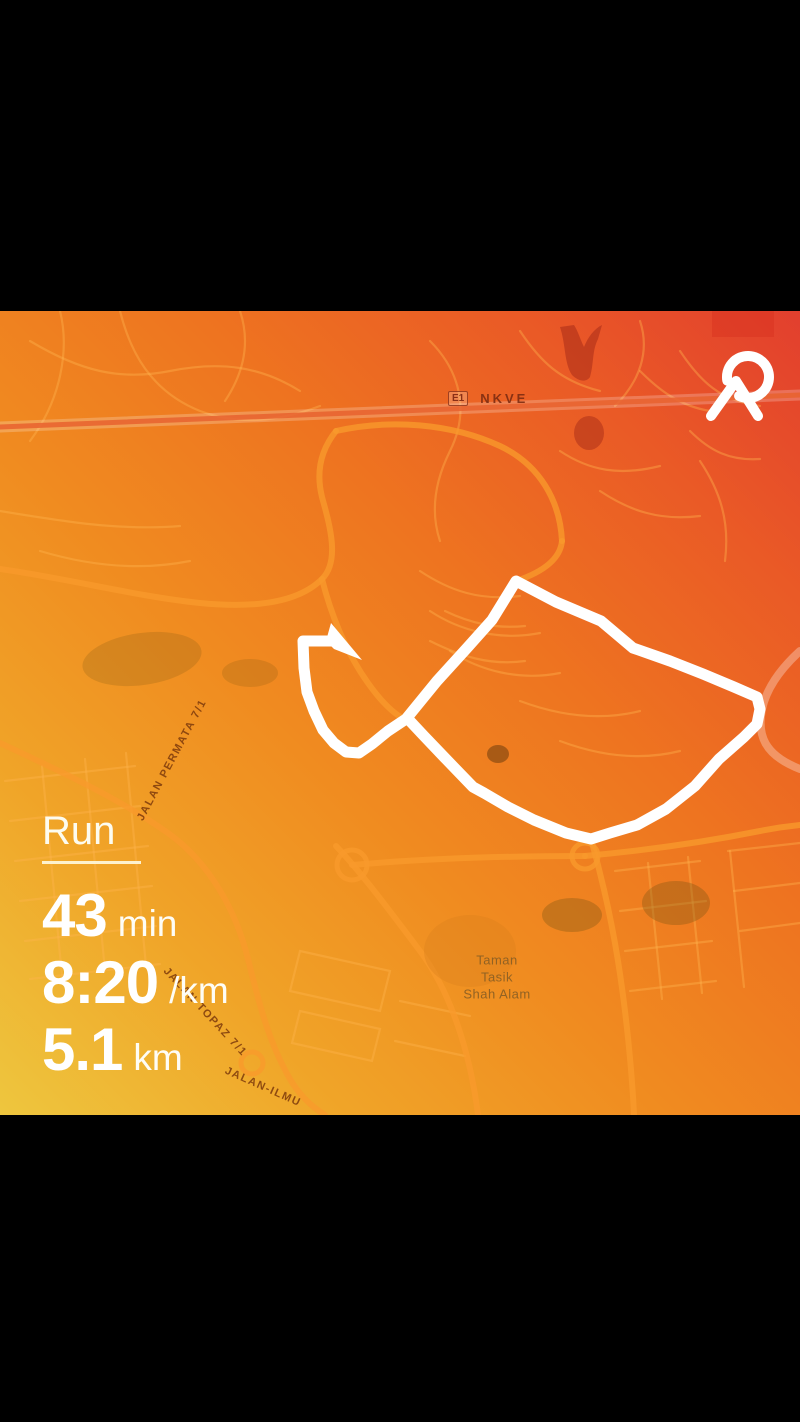 The width and height of the screenshot is (800, 1422). I want to click on duration-unit: min, so click(147, 923).